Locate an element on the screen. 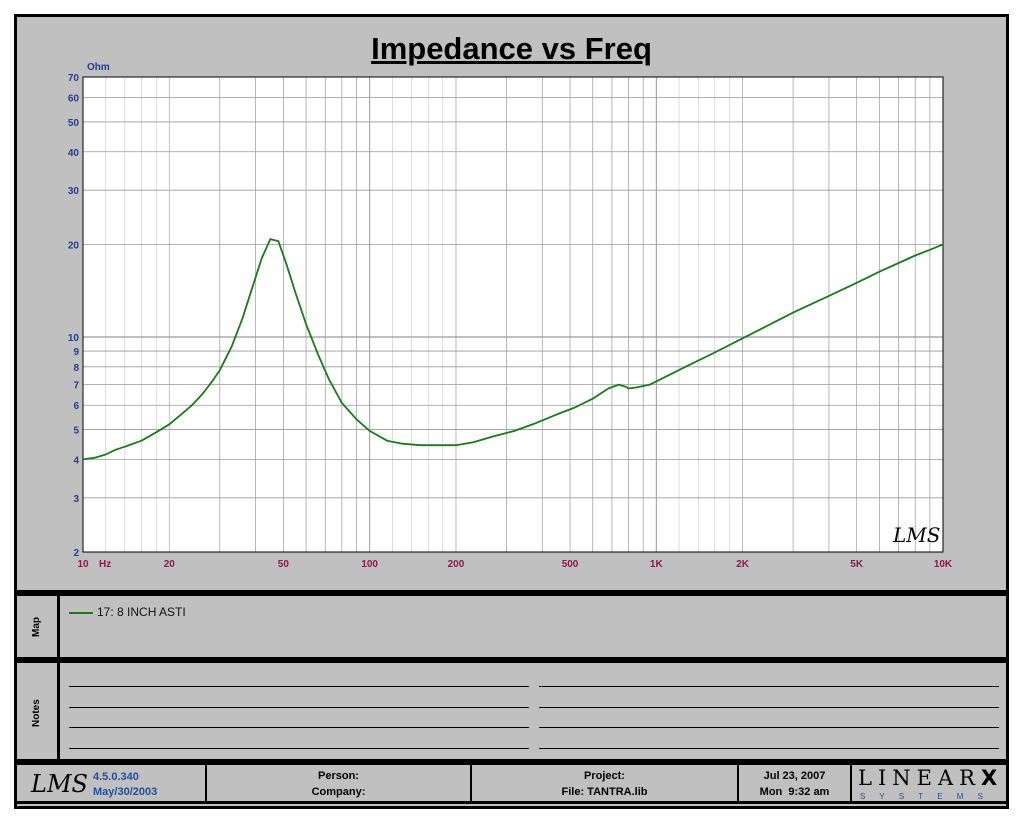  project-label: Project: is located at coordinates (604, 776).